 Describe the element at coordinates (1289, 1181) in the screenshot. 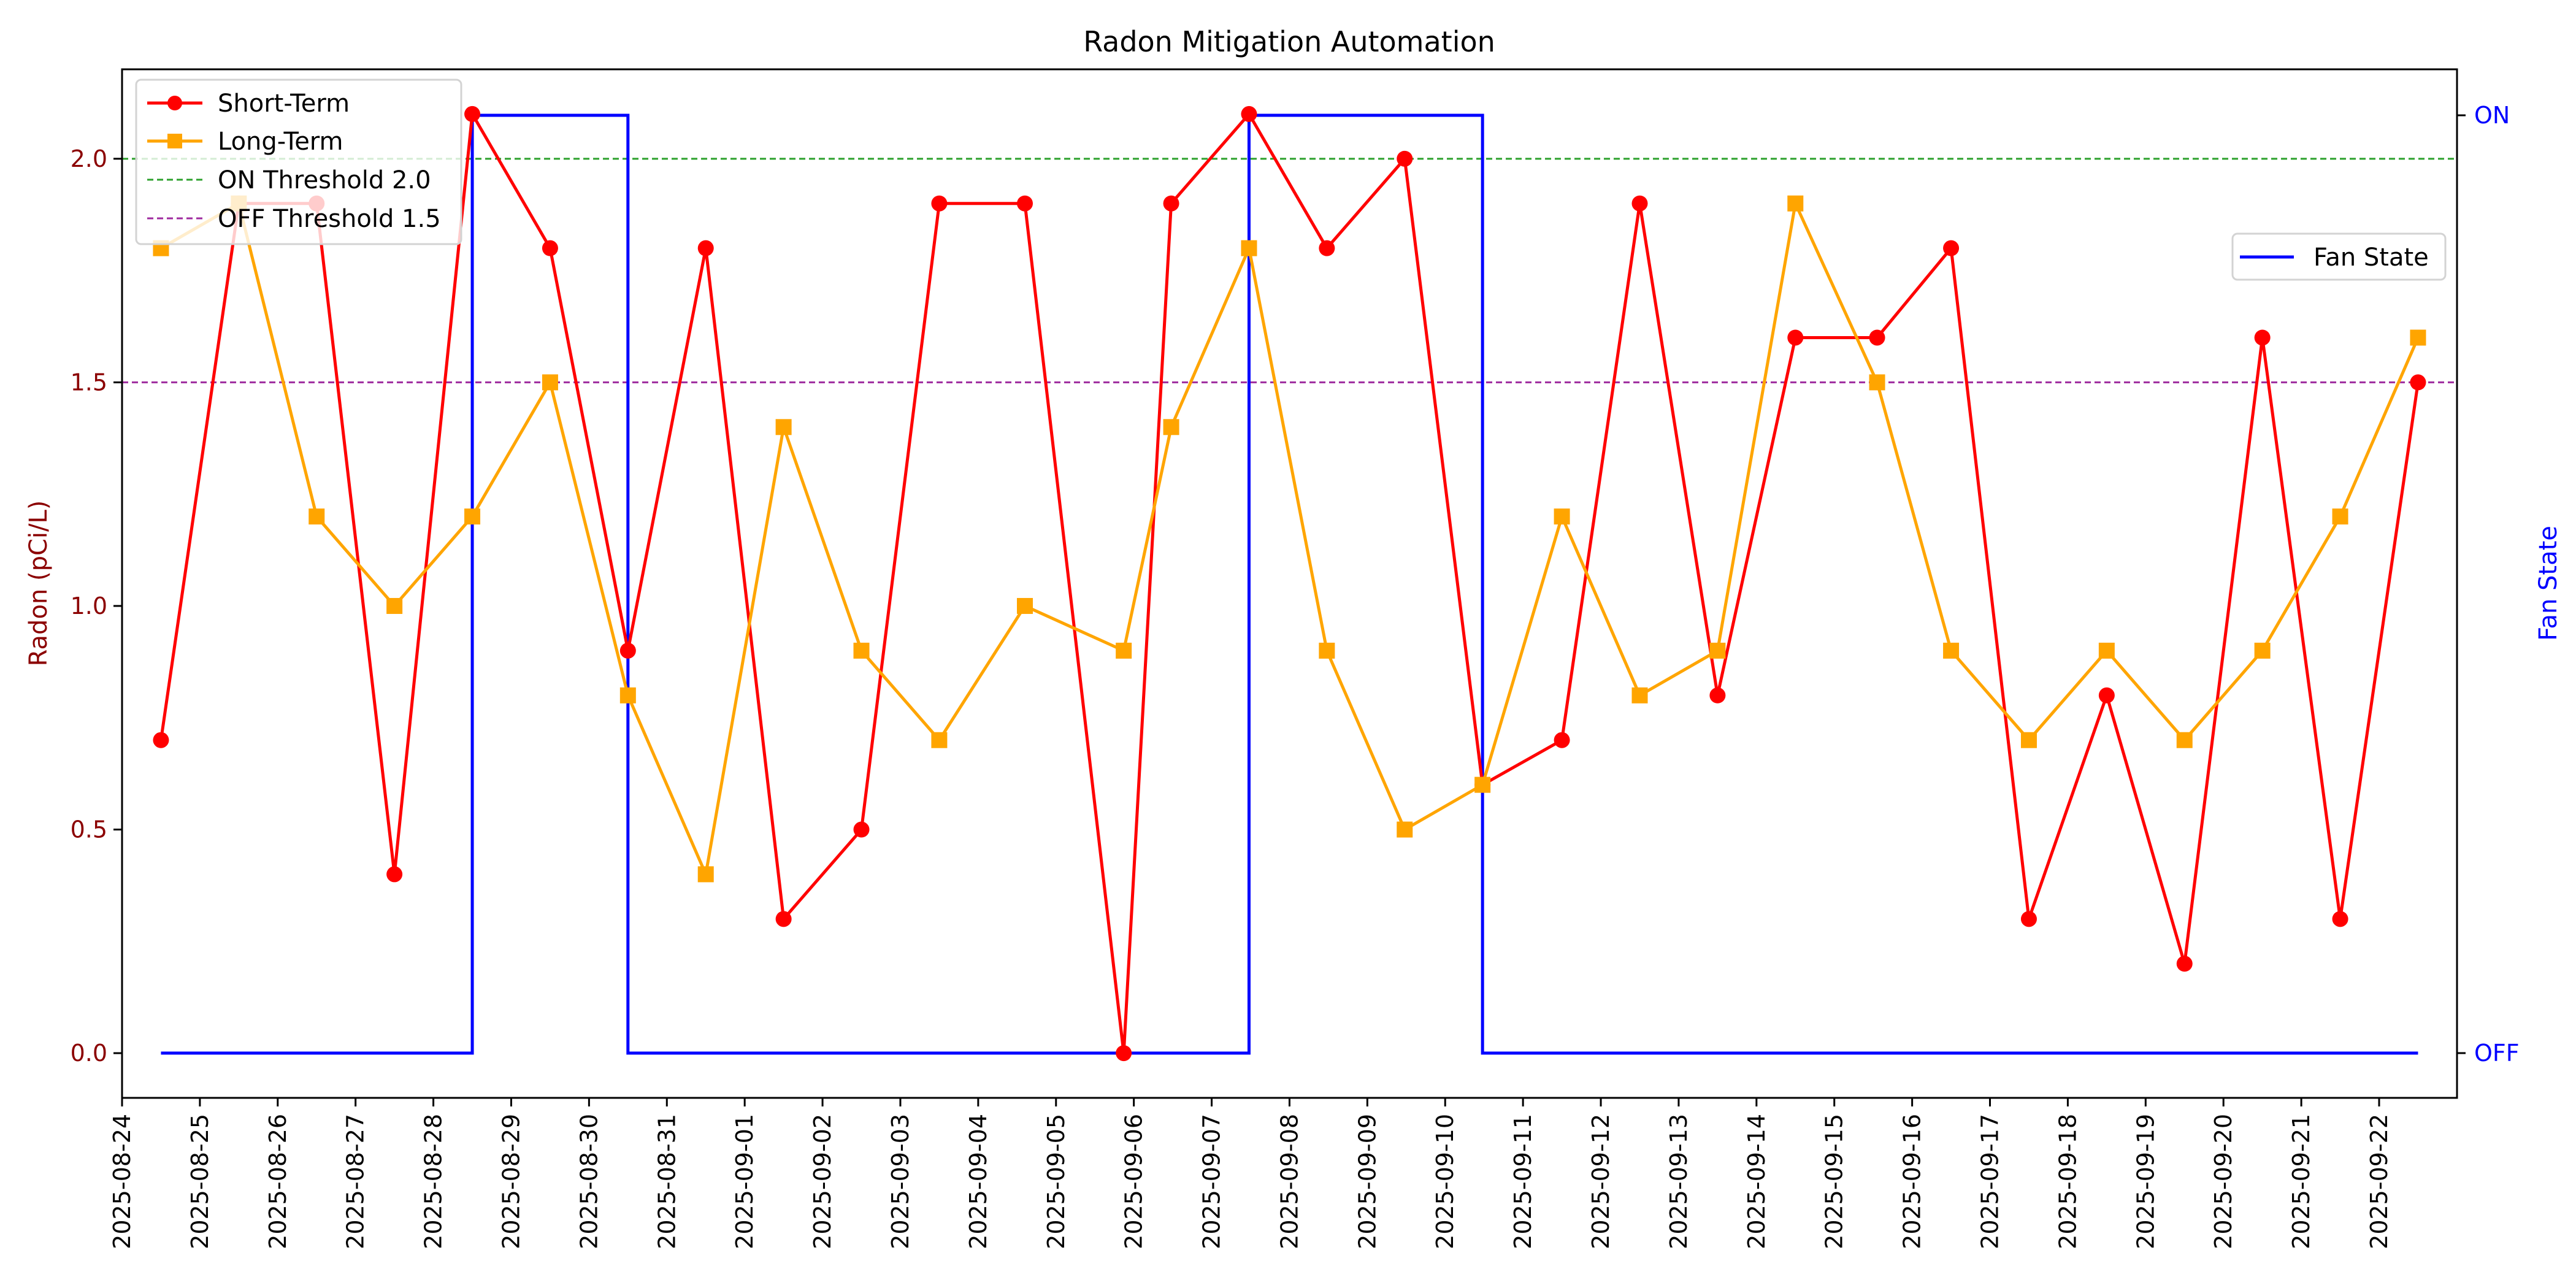

I see `x-tick-label: 2025-09-08` at that location.